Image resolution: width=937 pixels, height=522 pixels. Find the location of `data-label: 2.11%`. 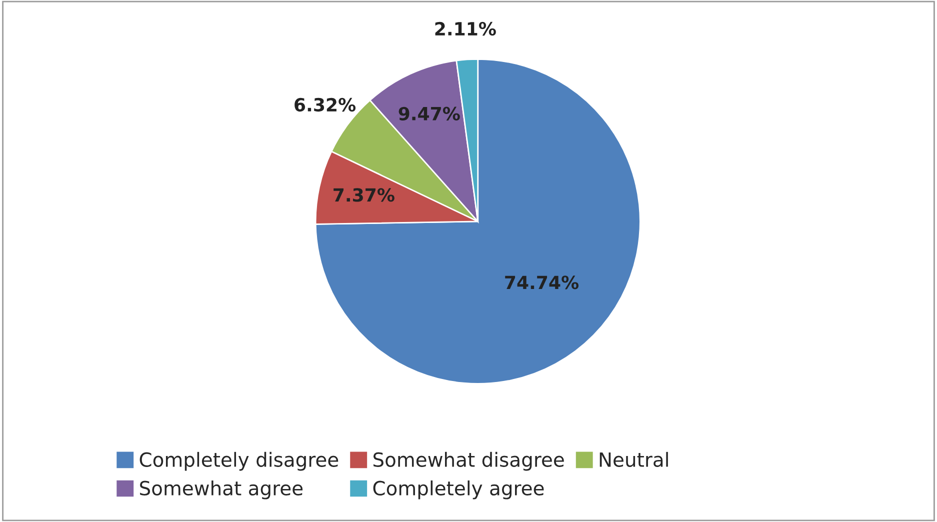

data-label: 2.11% is located at coordinates (465, 29).